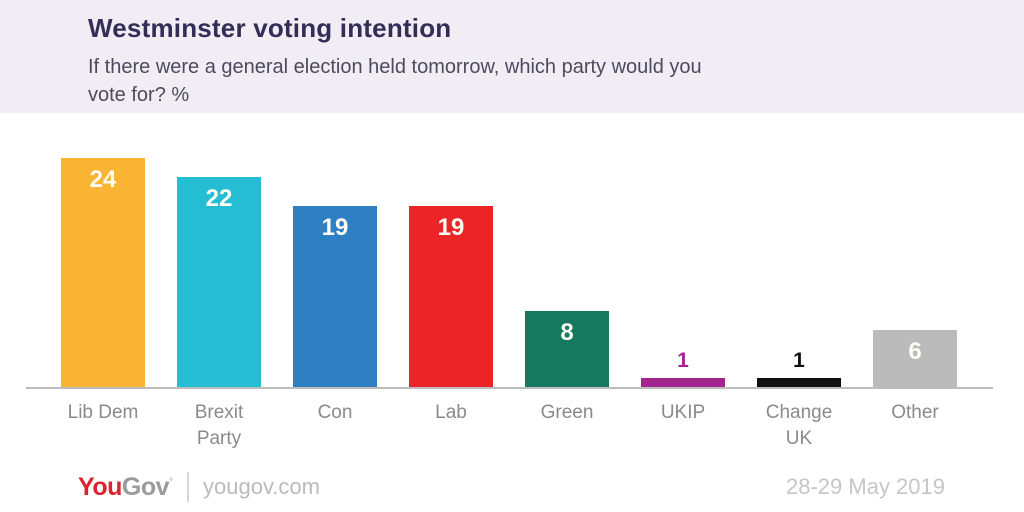 This screenshot has height=512, width=1024. Describe the element at coordinates (139, 95) in the screenshot. I see `subtitle-line-2: vote for? %` at that location.